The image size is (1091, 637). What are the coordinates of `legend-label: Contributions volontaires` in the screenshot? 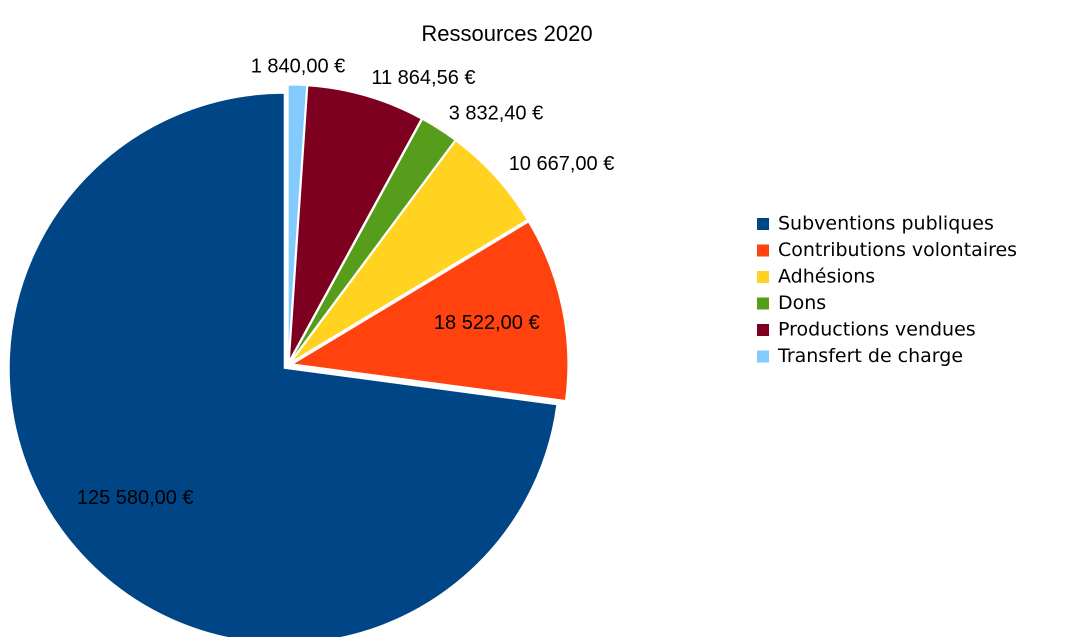 It's located at (897, 250).